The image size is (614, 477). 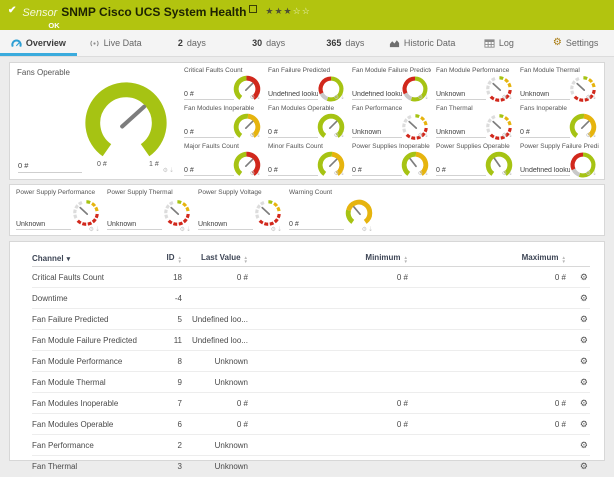 What do you see at coordinates (475, 160) in the screenshot?
I see `gauge-tile-power-supplies-operable: Power Supplies Operable 0 # ⚙⇣` at bounding box center [475, 160].